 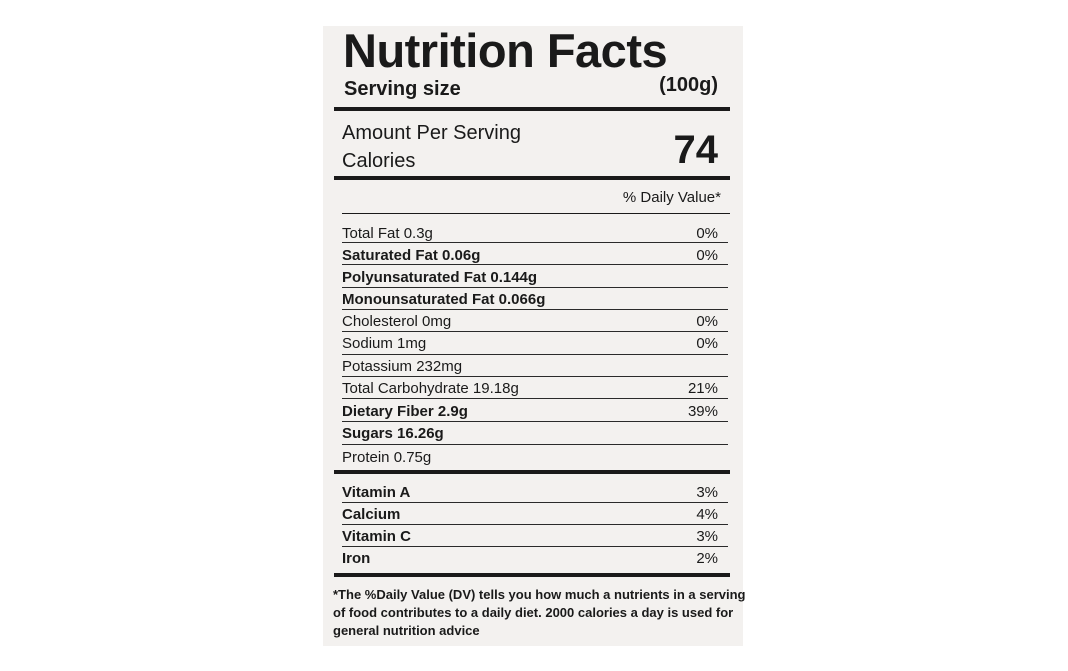 What do you see at coordinates (530, 256) in the screenshot?
I see `nutrient-row: Saturated Fat 0.06g 0%` at bounding box center [530, 256].